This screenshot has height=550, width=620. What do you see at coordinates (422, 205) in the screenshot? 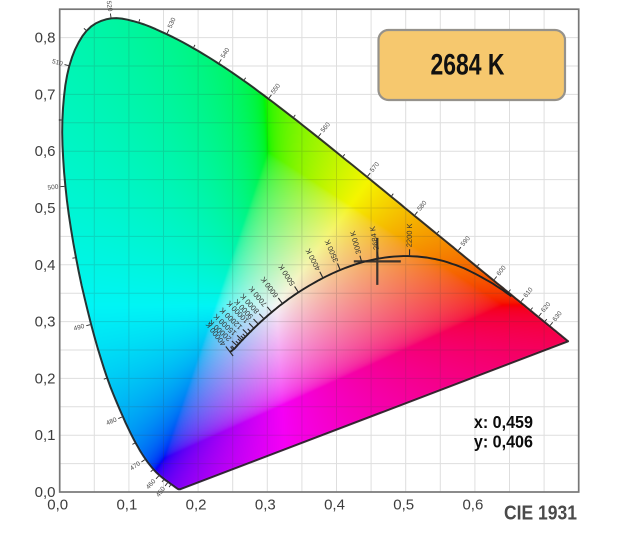
I see `svg-text: 580` at bounding box center [422, 205].